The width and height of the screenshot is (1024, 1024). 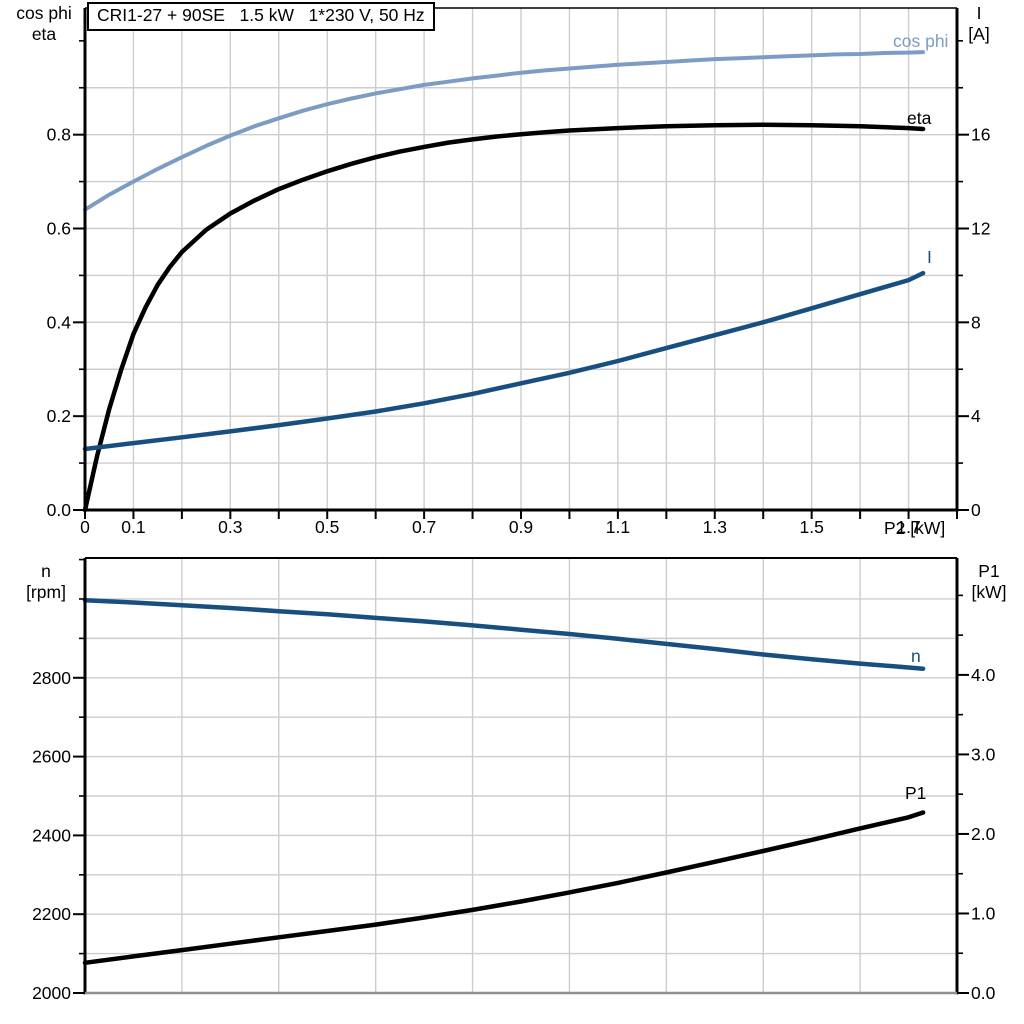 I want to click on right-tick-label: 2.0, so click(x=983, y=834).